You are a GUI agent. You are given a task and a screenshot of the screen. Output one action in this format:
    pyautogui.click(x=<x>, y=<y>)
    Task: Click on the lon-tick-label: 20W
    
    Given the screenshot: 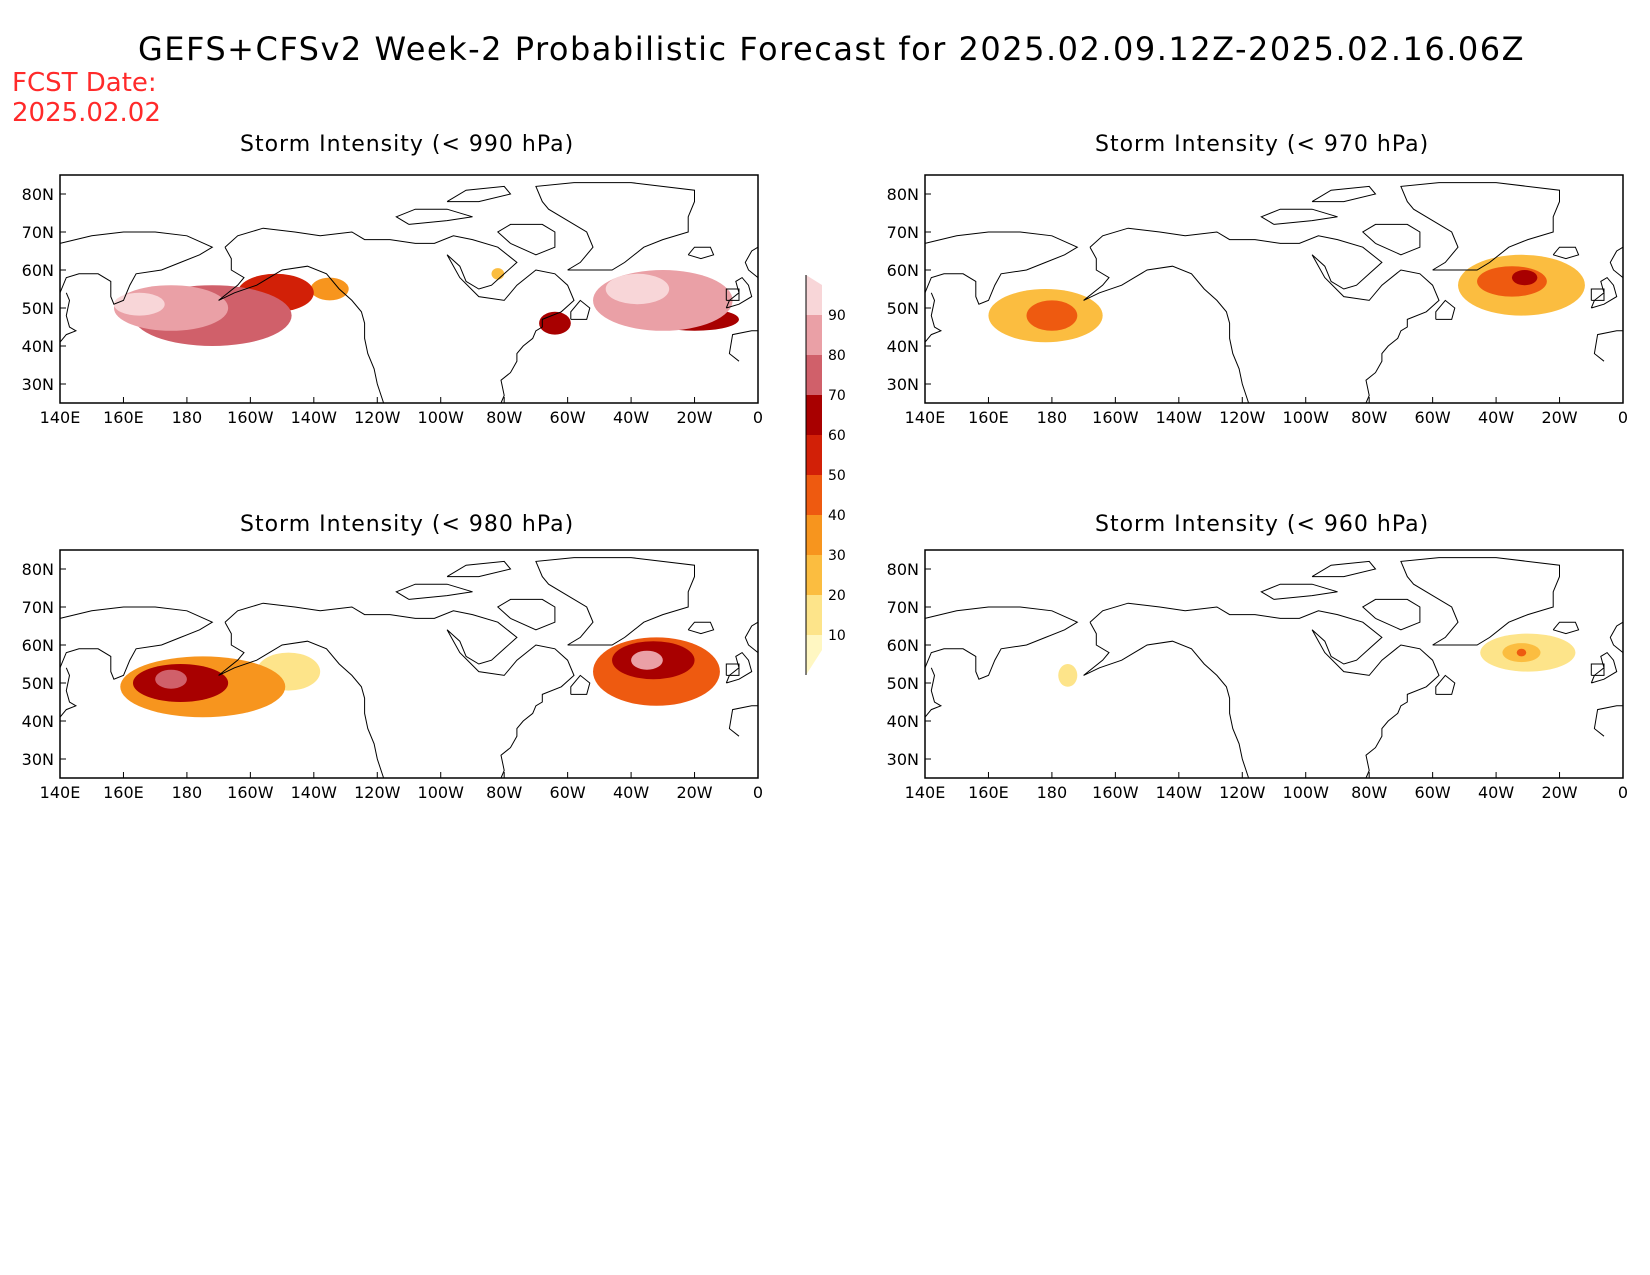 What is the action you would take?
    pyautogui.click(x=1559, y=417)
    